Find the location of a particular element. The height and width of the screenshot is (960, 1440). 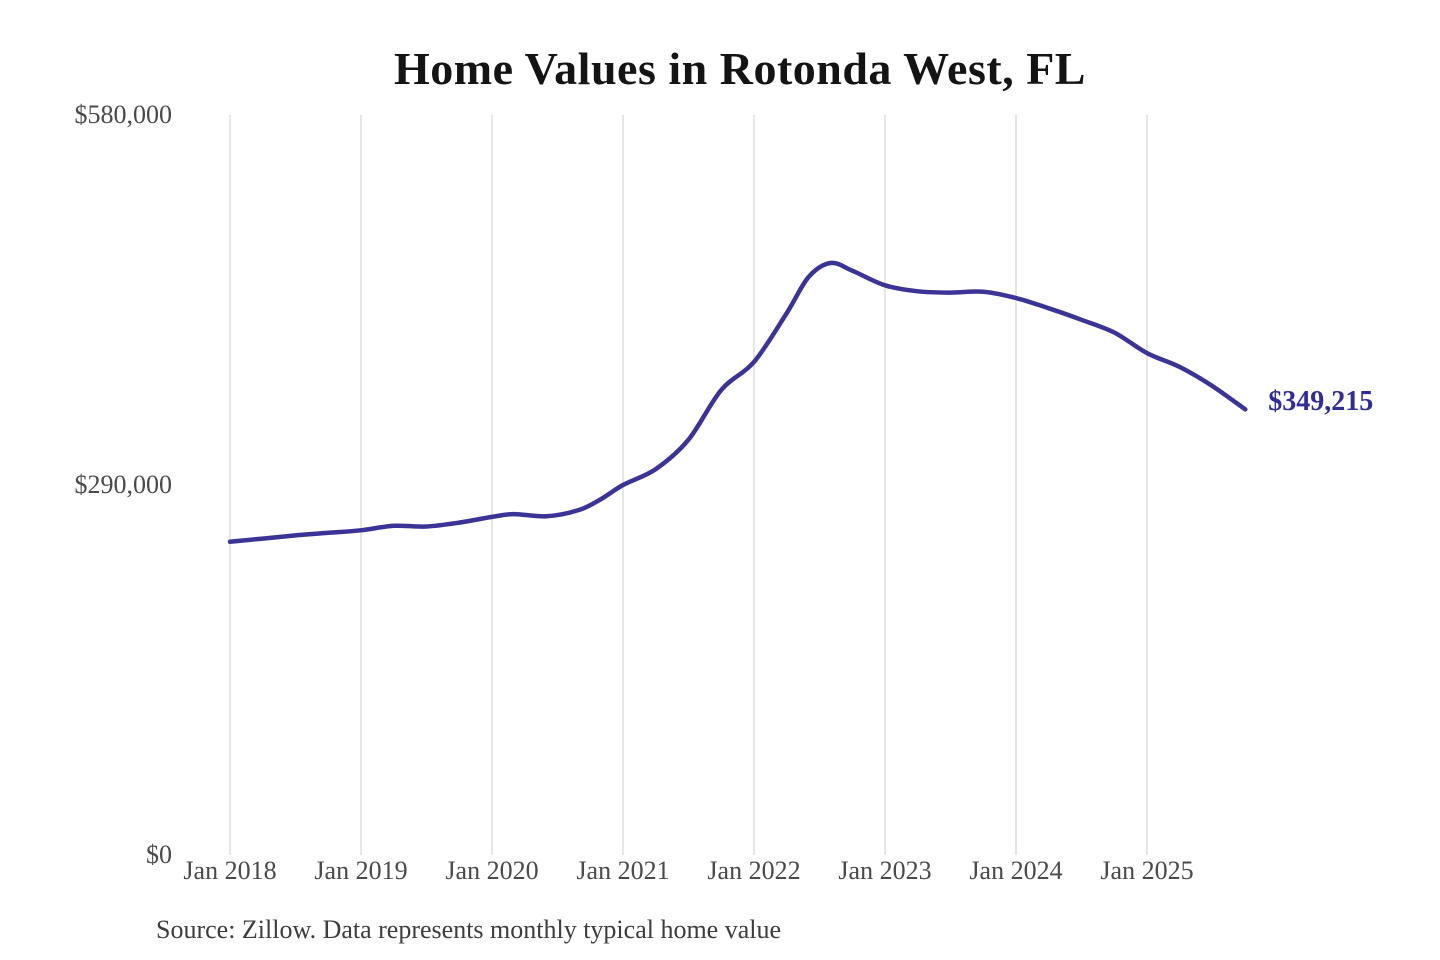

x-axis-tick-jan-2019: Jan 2019 is located at coordinates (361, 870).